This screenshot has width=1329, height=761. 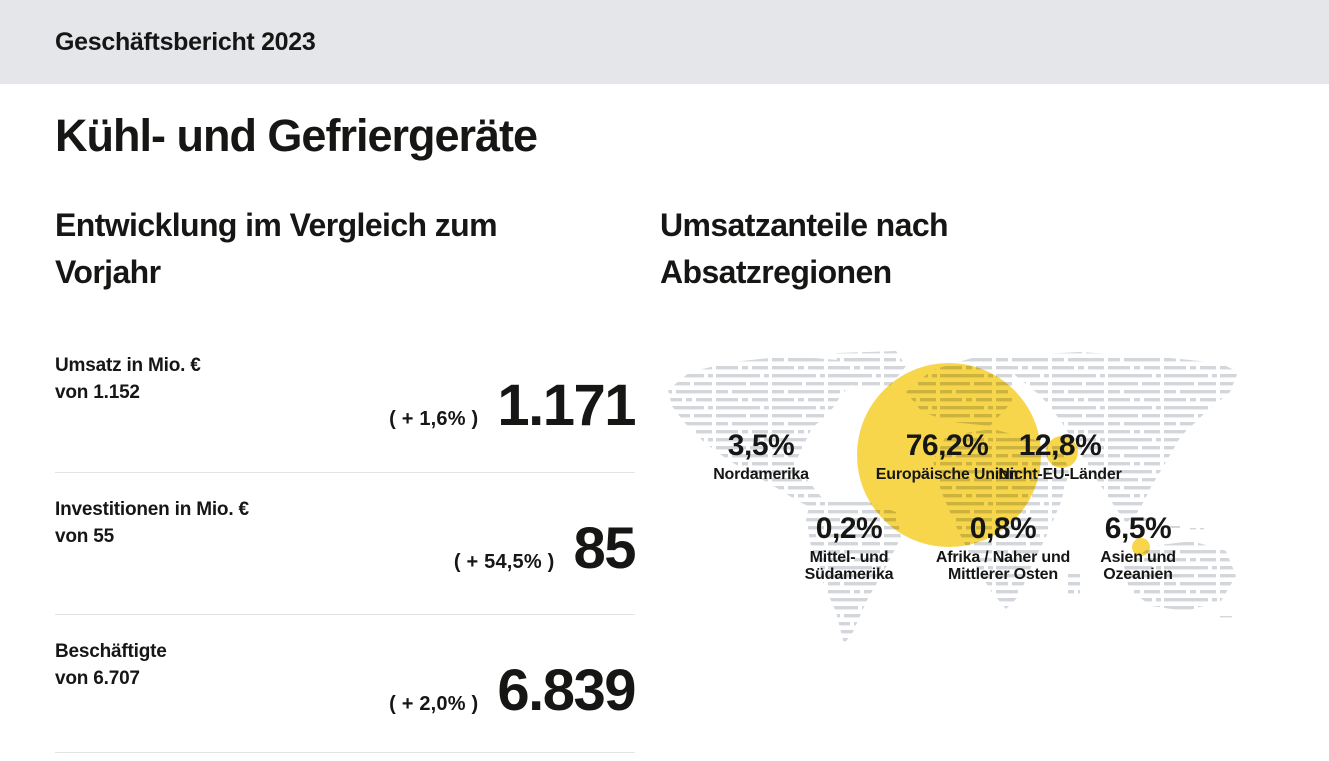 I want to click on map-section-title: Umsatzanteile nach Absatzregionen, so click(x=804, y=248).